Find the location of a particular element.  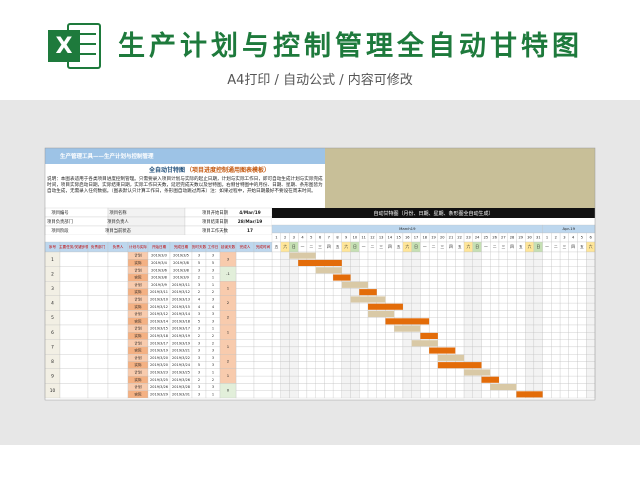

task-start: 2019/3/11 is located at coordinates (159, 292).